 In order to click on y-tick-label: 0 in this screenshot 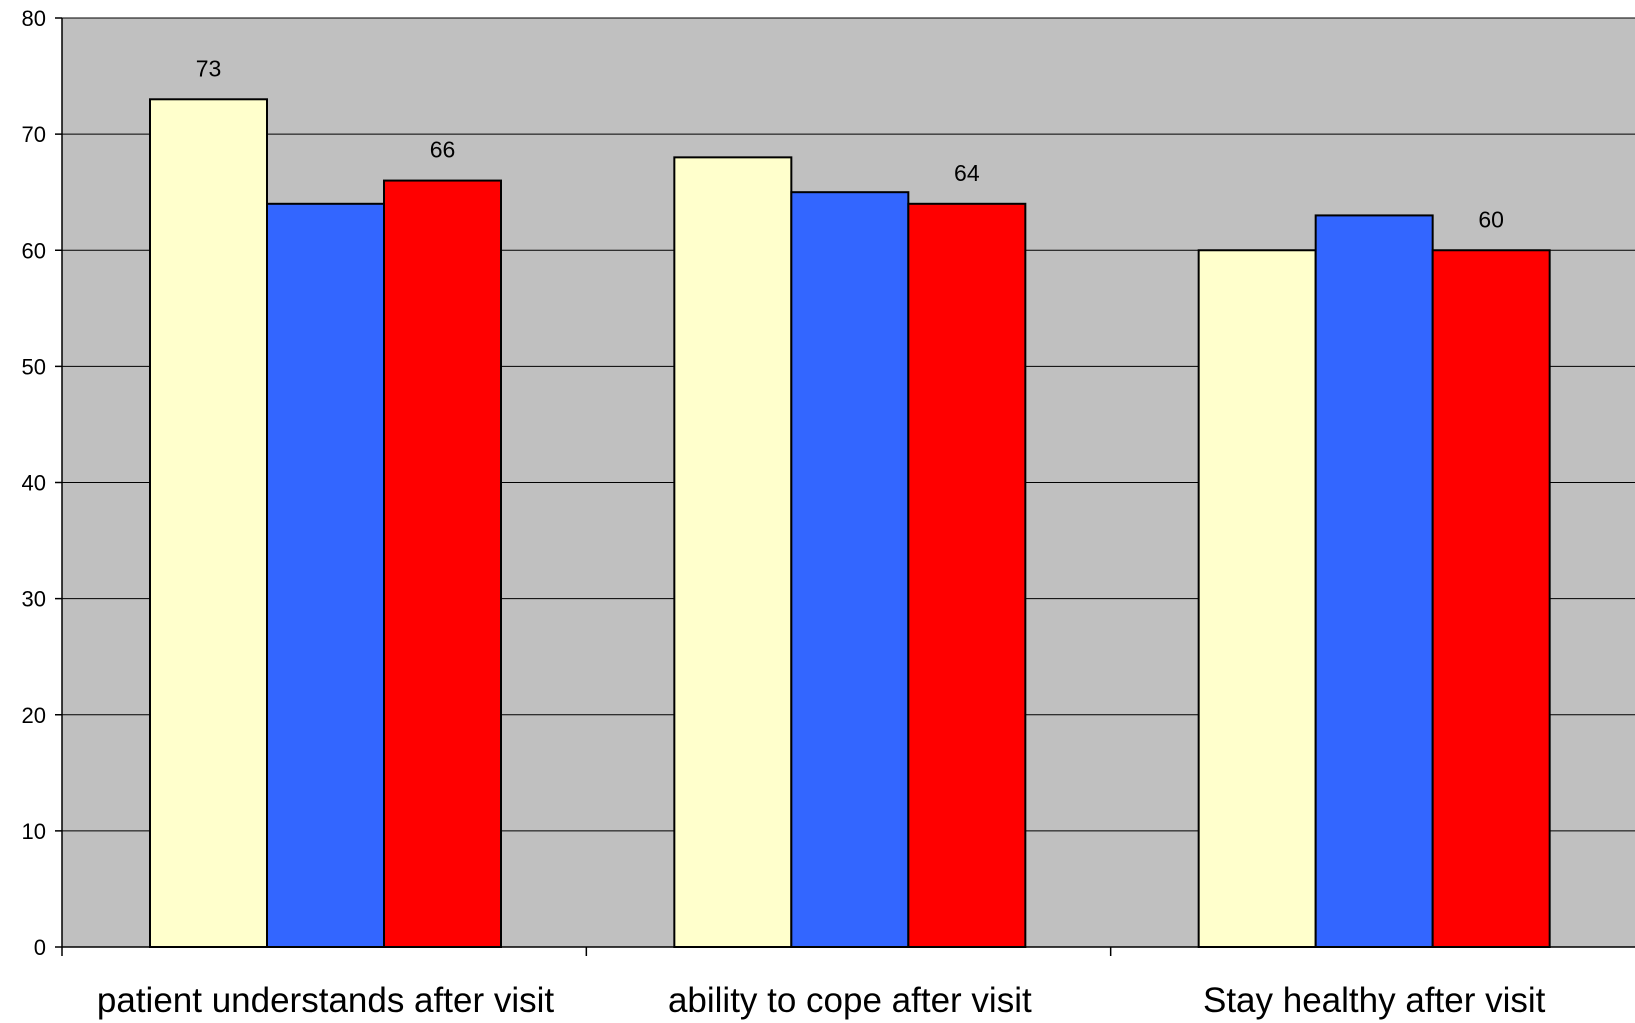, I will do `click(40, 947)`.